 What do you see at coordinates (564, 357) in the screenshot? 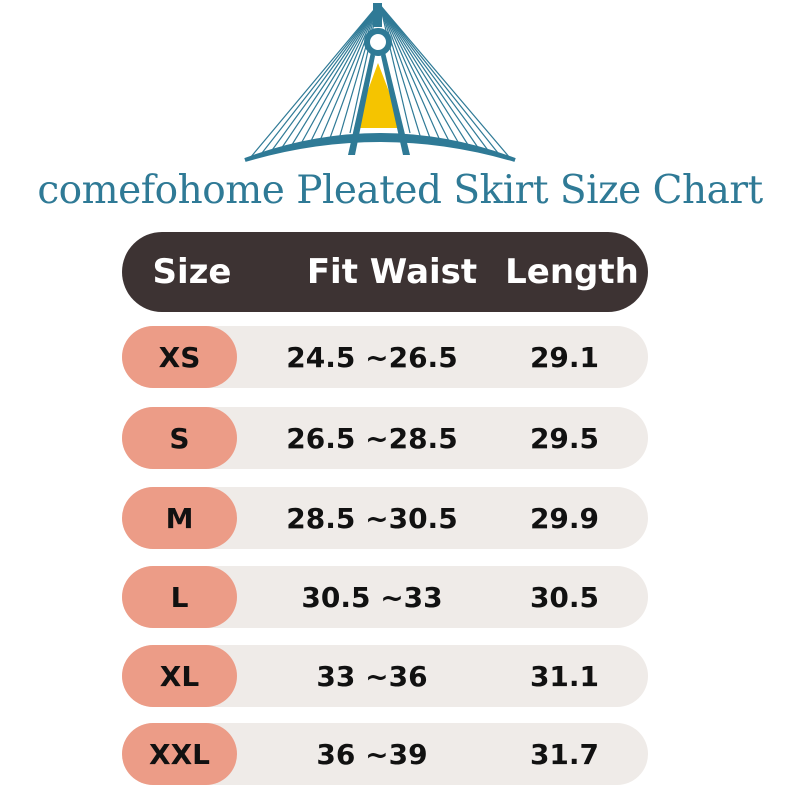
I see `length-cell: 29.1` at bounding box center [564, 357].